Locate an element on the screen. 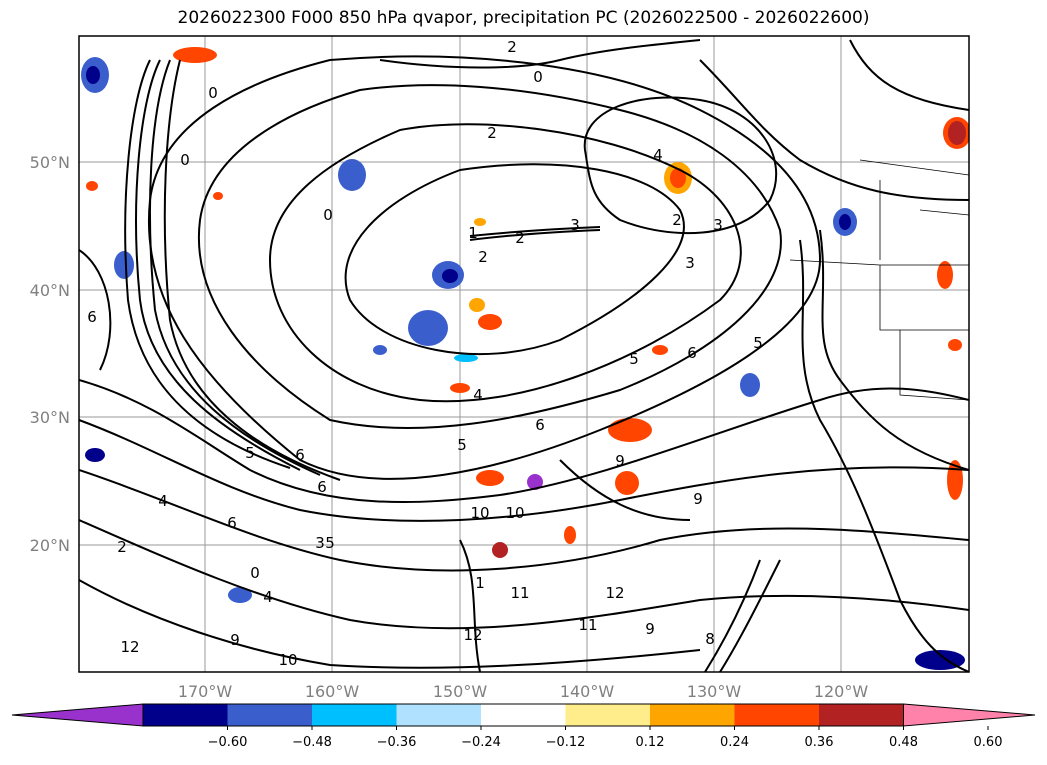 This screenshot has height=765, width=1047. lat-label-20n: 20°N is located at coordinates (50, 545).